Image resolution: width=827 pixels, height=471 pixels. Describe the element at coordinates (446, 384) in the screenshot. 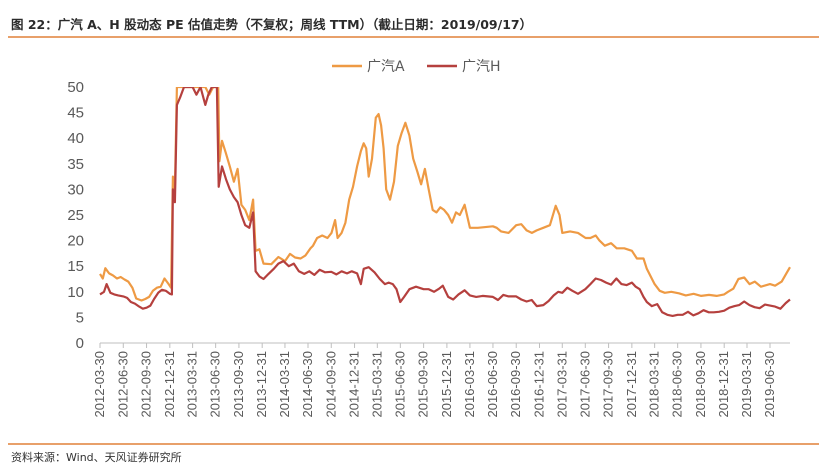

I see `x-tick-label: 2015-12-31` at that location.